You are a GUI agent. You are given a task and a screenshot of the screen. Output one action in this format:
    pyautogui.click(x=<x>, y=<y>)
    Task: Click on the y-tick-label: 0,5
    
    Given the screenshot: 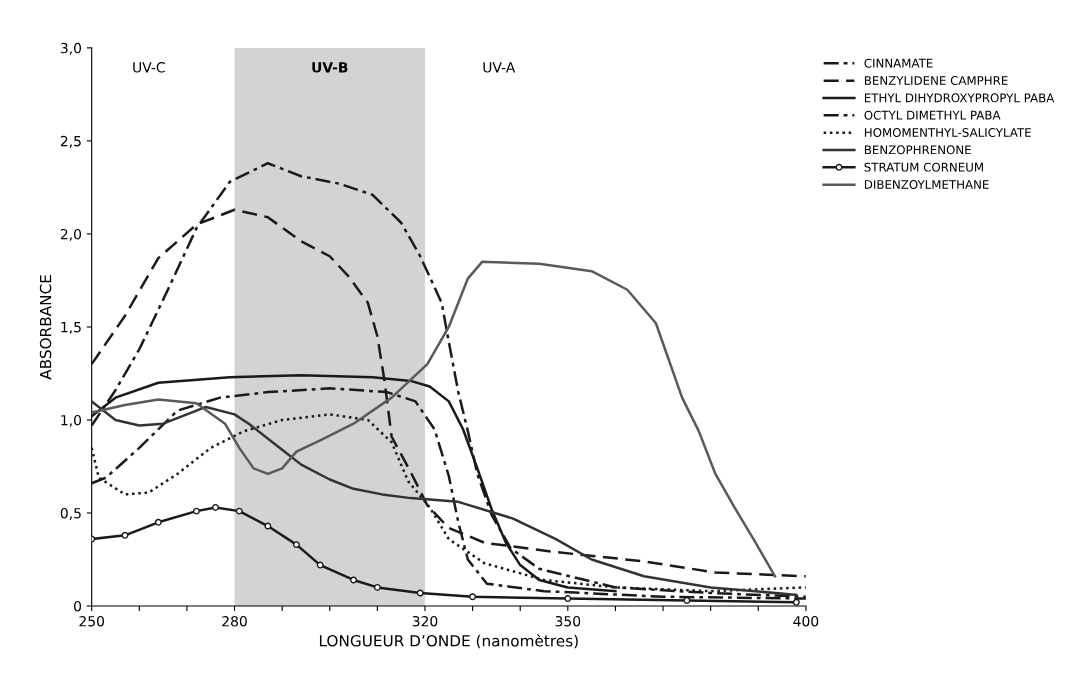 What is the action you would take?
    pyautogui.click(x=70, y=513)
    